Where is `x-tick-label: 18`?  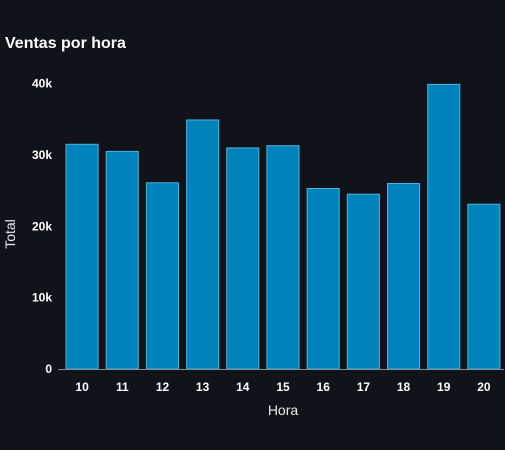
x-tick-label: 18 is located at coordinates (404, 387).